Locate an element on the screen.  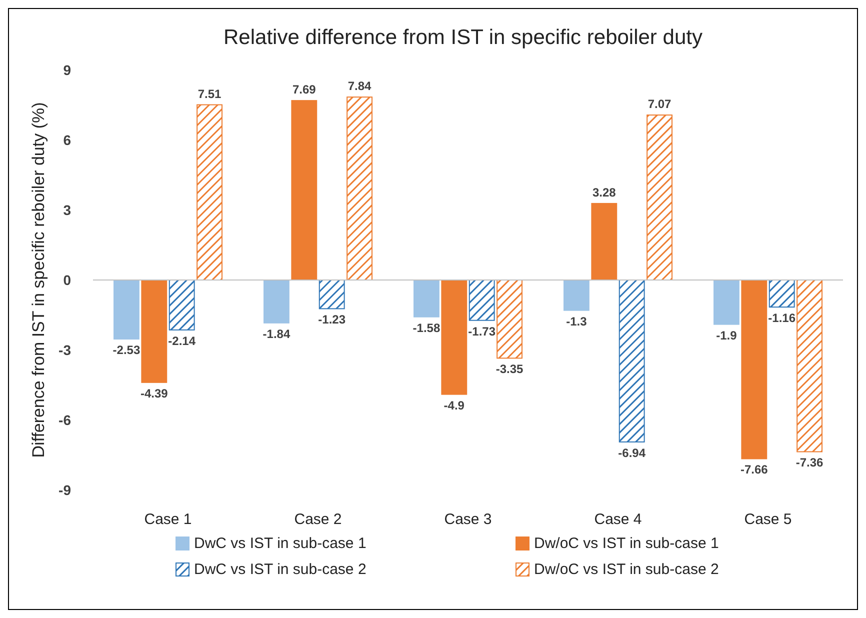
data-label: -1.9 is located at coordinates (727, 335).